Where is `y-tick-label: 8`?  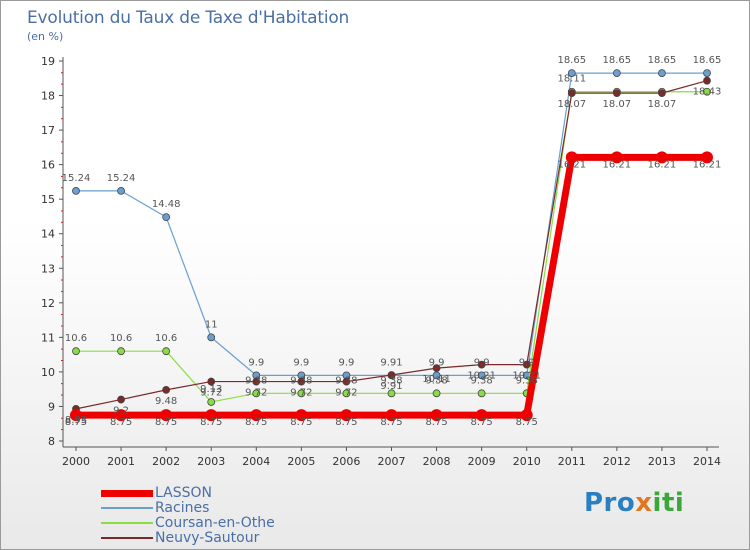
y-tick-label: 8 is located at coordinates (51, 441).